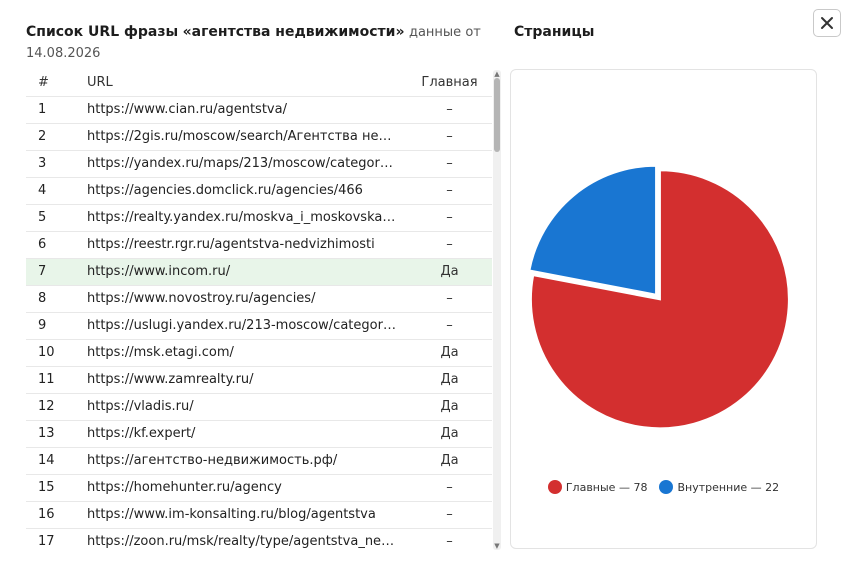 The image size is (850, 570). I want to click on column-header-main: Главная, so click(449, 83).